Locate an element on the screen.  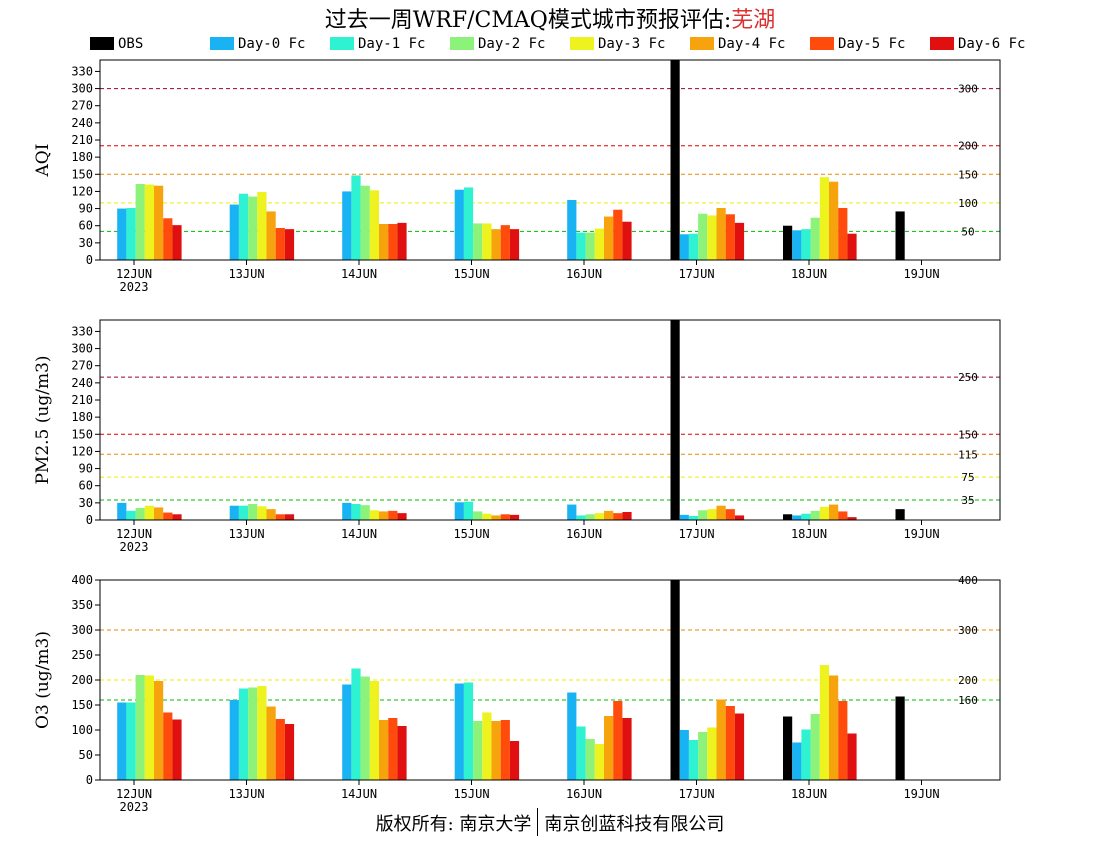
threshold-label: 200 is located at coordinates (968, 680).